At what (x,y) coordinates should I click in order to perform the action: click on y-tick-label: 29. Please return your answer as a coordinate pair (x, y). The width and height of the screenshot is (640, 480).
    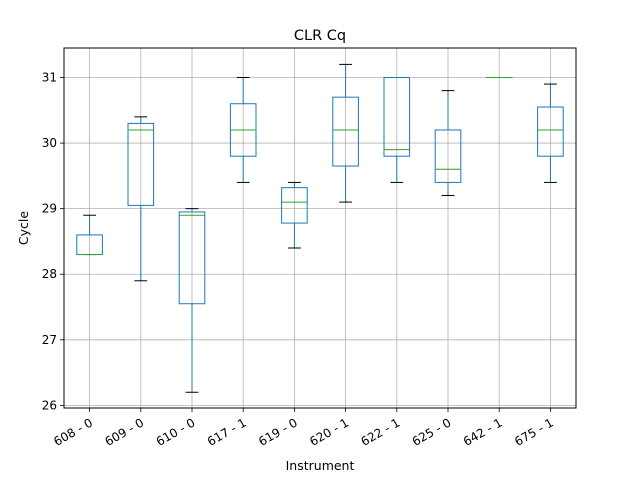
    Looking at the image, I should click on (49, 209).